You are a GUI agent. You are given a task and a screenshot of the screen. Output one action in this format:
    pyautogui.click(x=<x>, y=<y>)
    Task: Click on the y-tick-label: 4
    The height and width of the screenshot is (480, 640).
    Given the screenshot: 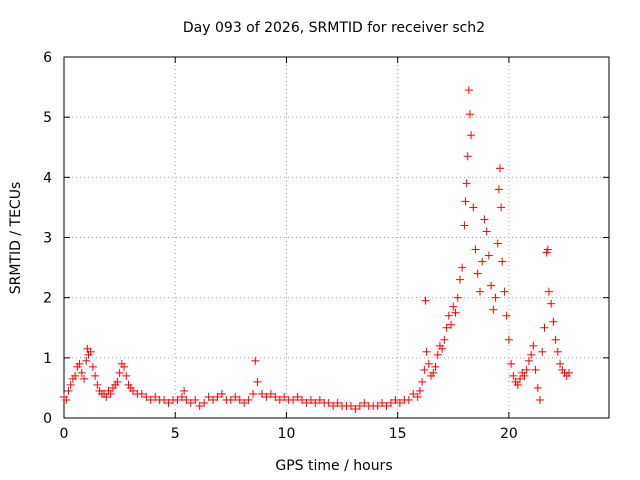 What is the action you would take?
    pyautogui.click(x=47, y=178)
    